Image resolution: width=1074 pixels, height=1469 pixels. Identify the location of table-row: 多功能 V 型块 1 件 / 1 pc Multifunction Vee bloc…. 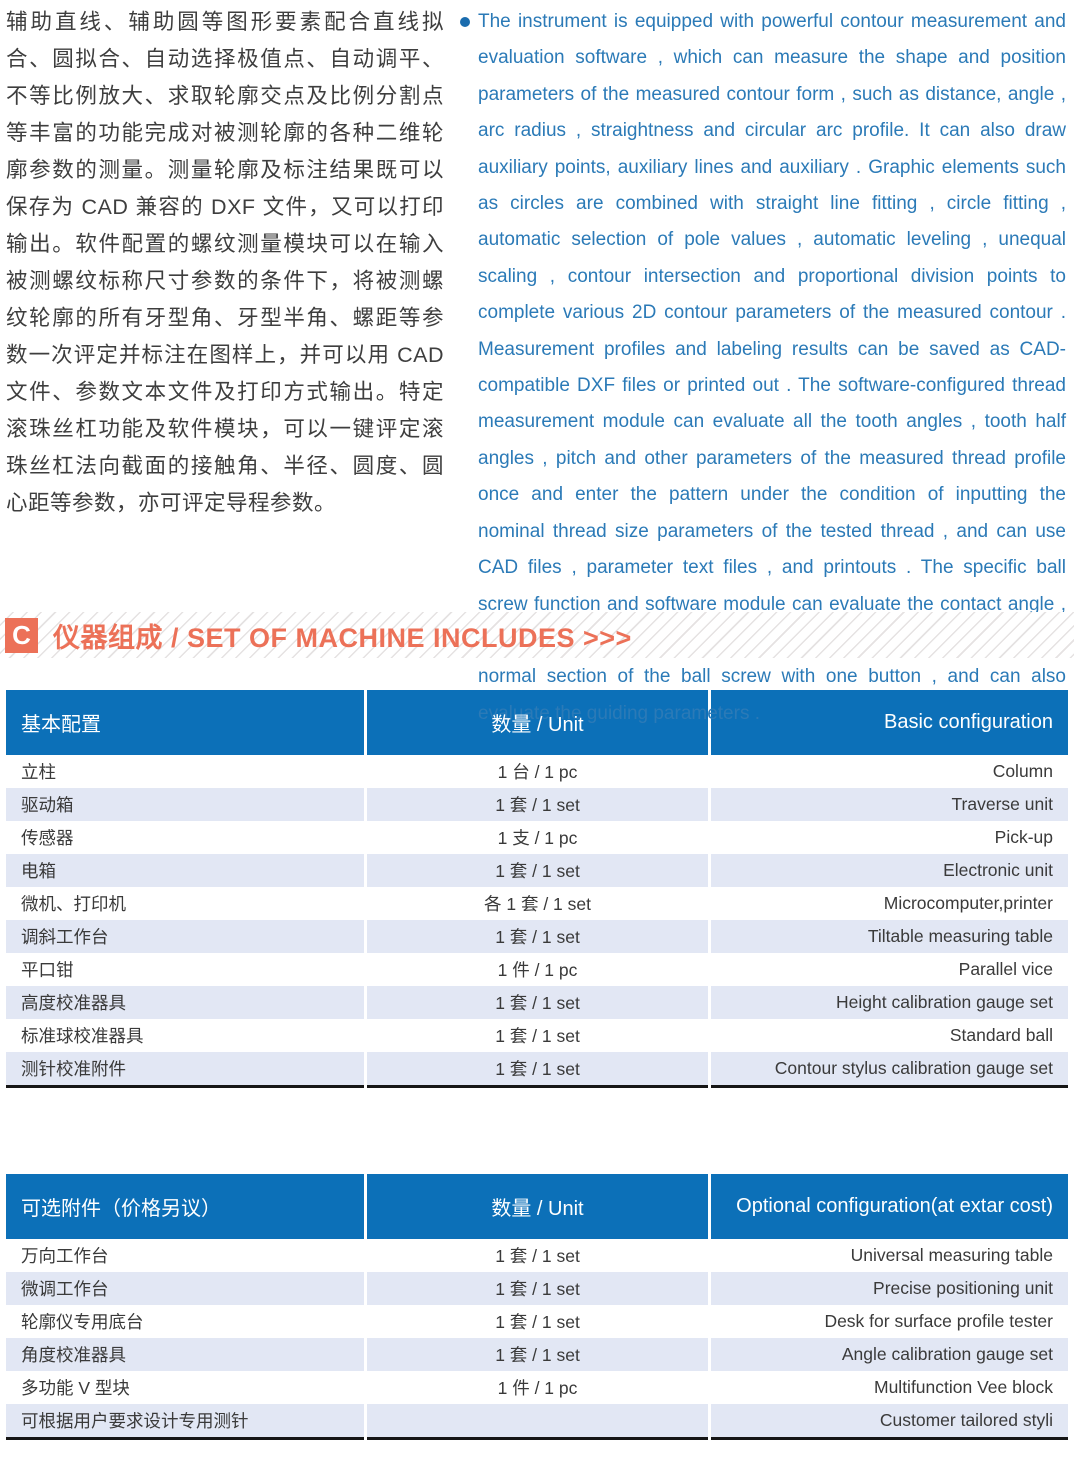
(537, 1387).